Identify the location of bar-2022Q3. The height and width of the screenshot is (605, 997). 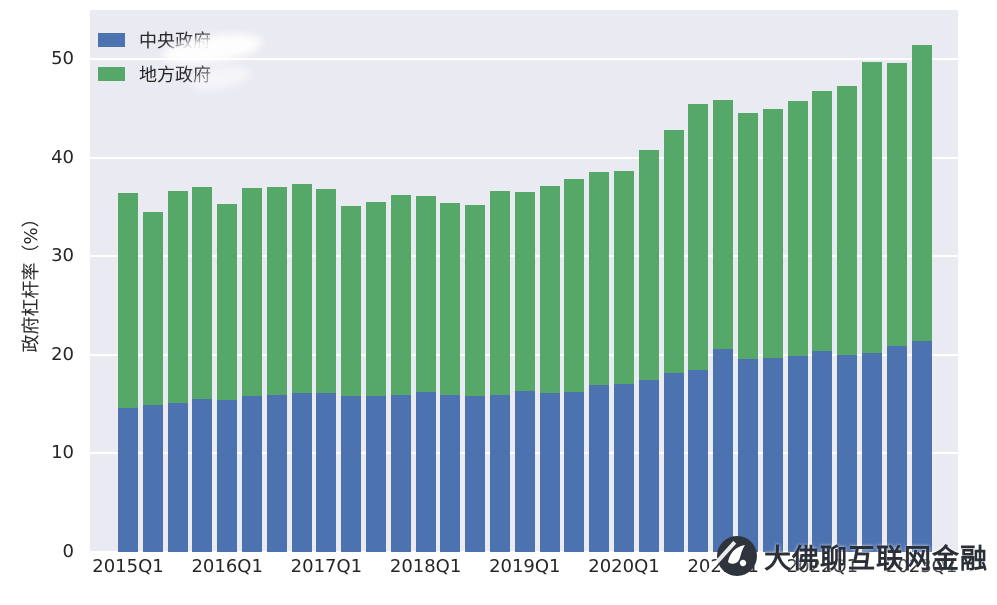
(872, 307).